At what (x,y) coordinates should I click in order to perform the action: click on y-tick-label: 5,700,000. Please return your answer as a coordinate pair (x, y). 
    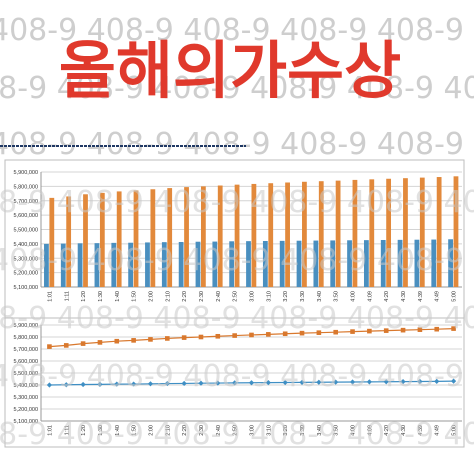
    Looking at the image, I should click on (26, 350).